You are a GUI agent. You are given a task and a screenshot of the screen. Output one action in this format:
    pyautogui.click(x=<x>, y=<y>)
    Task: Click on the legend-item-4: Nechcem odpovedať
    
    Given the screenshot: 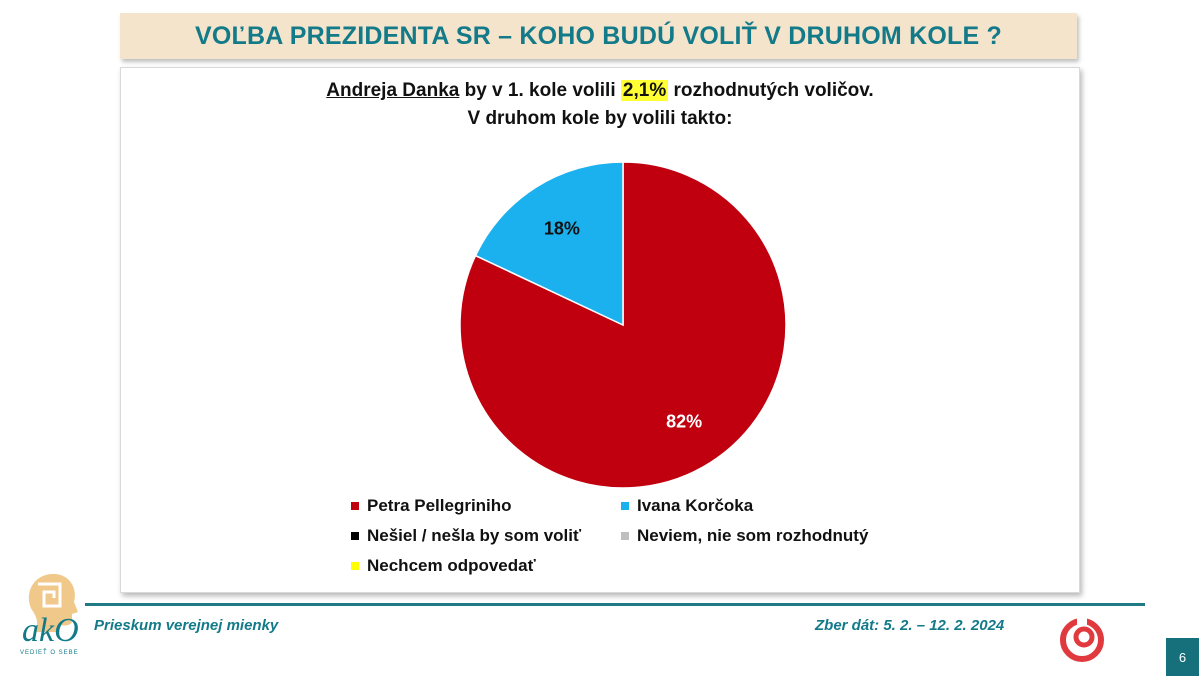 What is the action you would take?
    pyautogui.click(x=443, y=566)
    